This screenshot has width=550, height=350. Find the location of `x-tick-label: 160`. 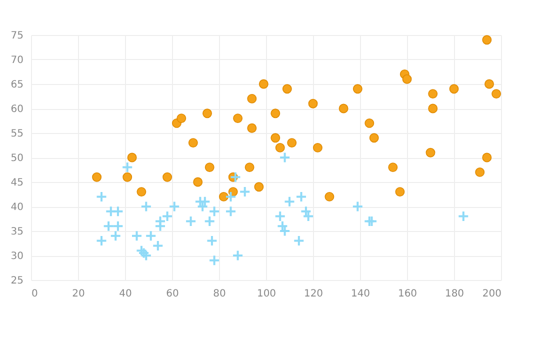

x-tick-label: 160 is located at coordinates (408, 294).